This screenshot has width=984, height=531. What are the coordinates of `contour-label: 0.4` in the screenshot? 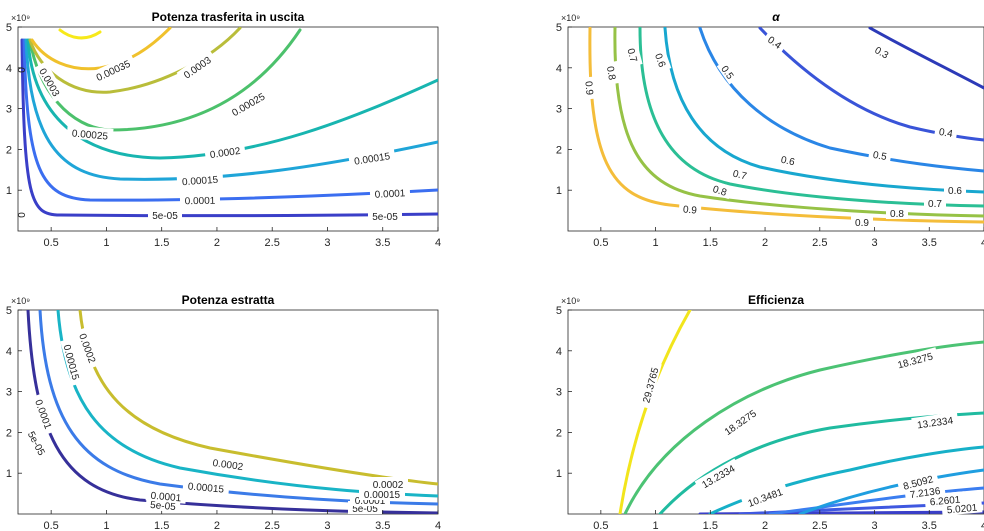 It's located at (946, 133).